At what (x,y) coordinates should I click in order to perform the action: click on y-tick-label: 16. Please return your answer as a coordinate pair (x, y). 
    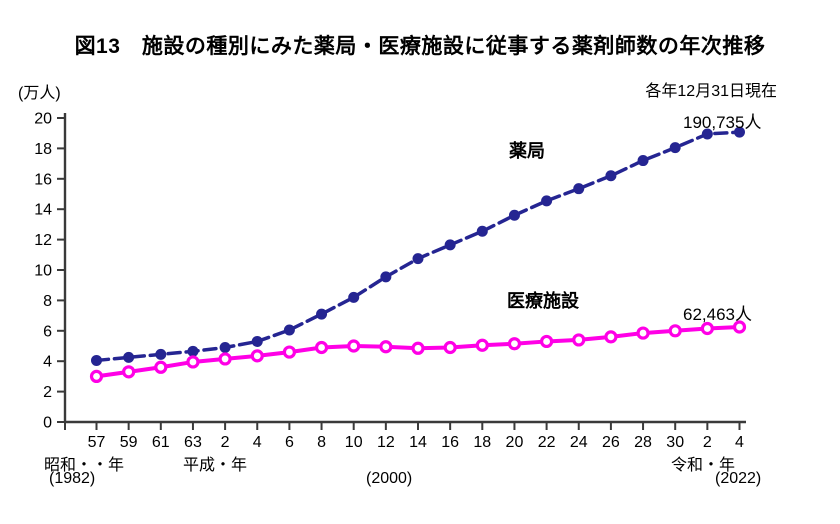
    Looking at the image, I should click on (43, 179).